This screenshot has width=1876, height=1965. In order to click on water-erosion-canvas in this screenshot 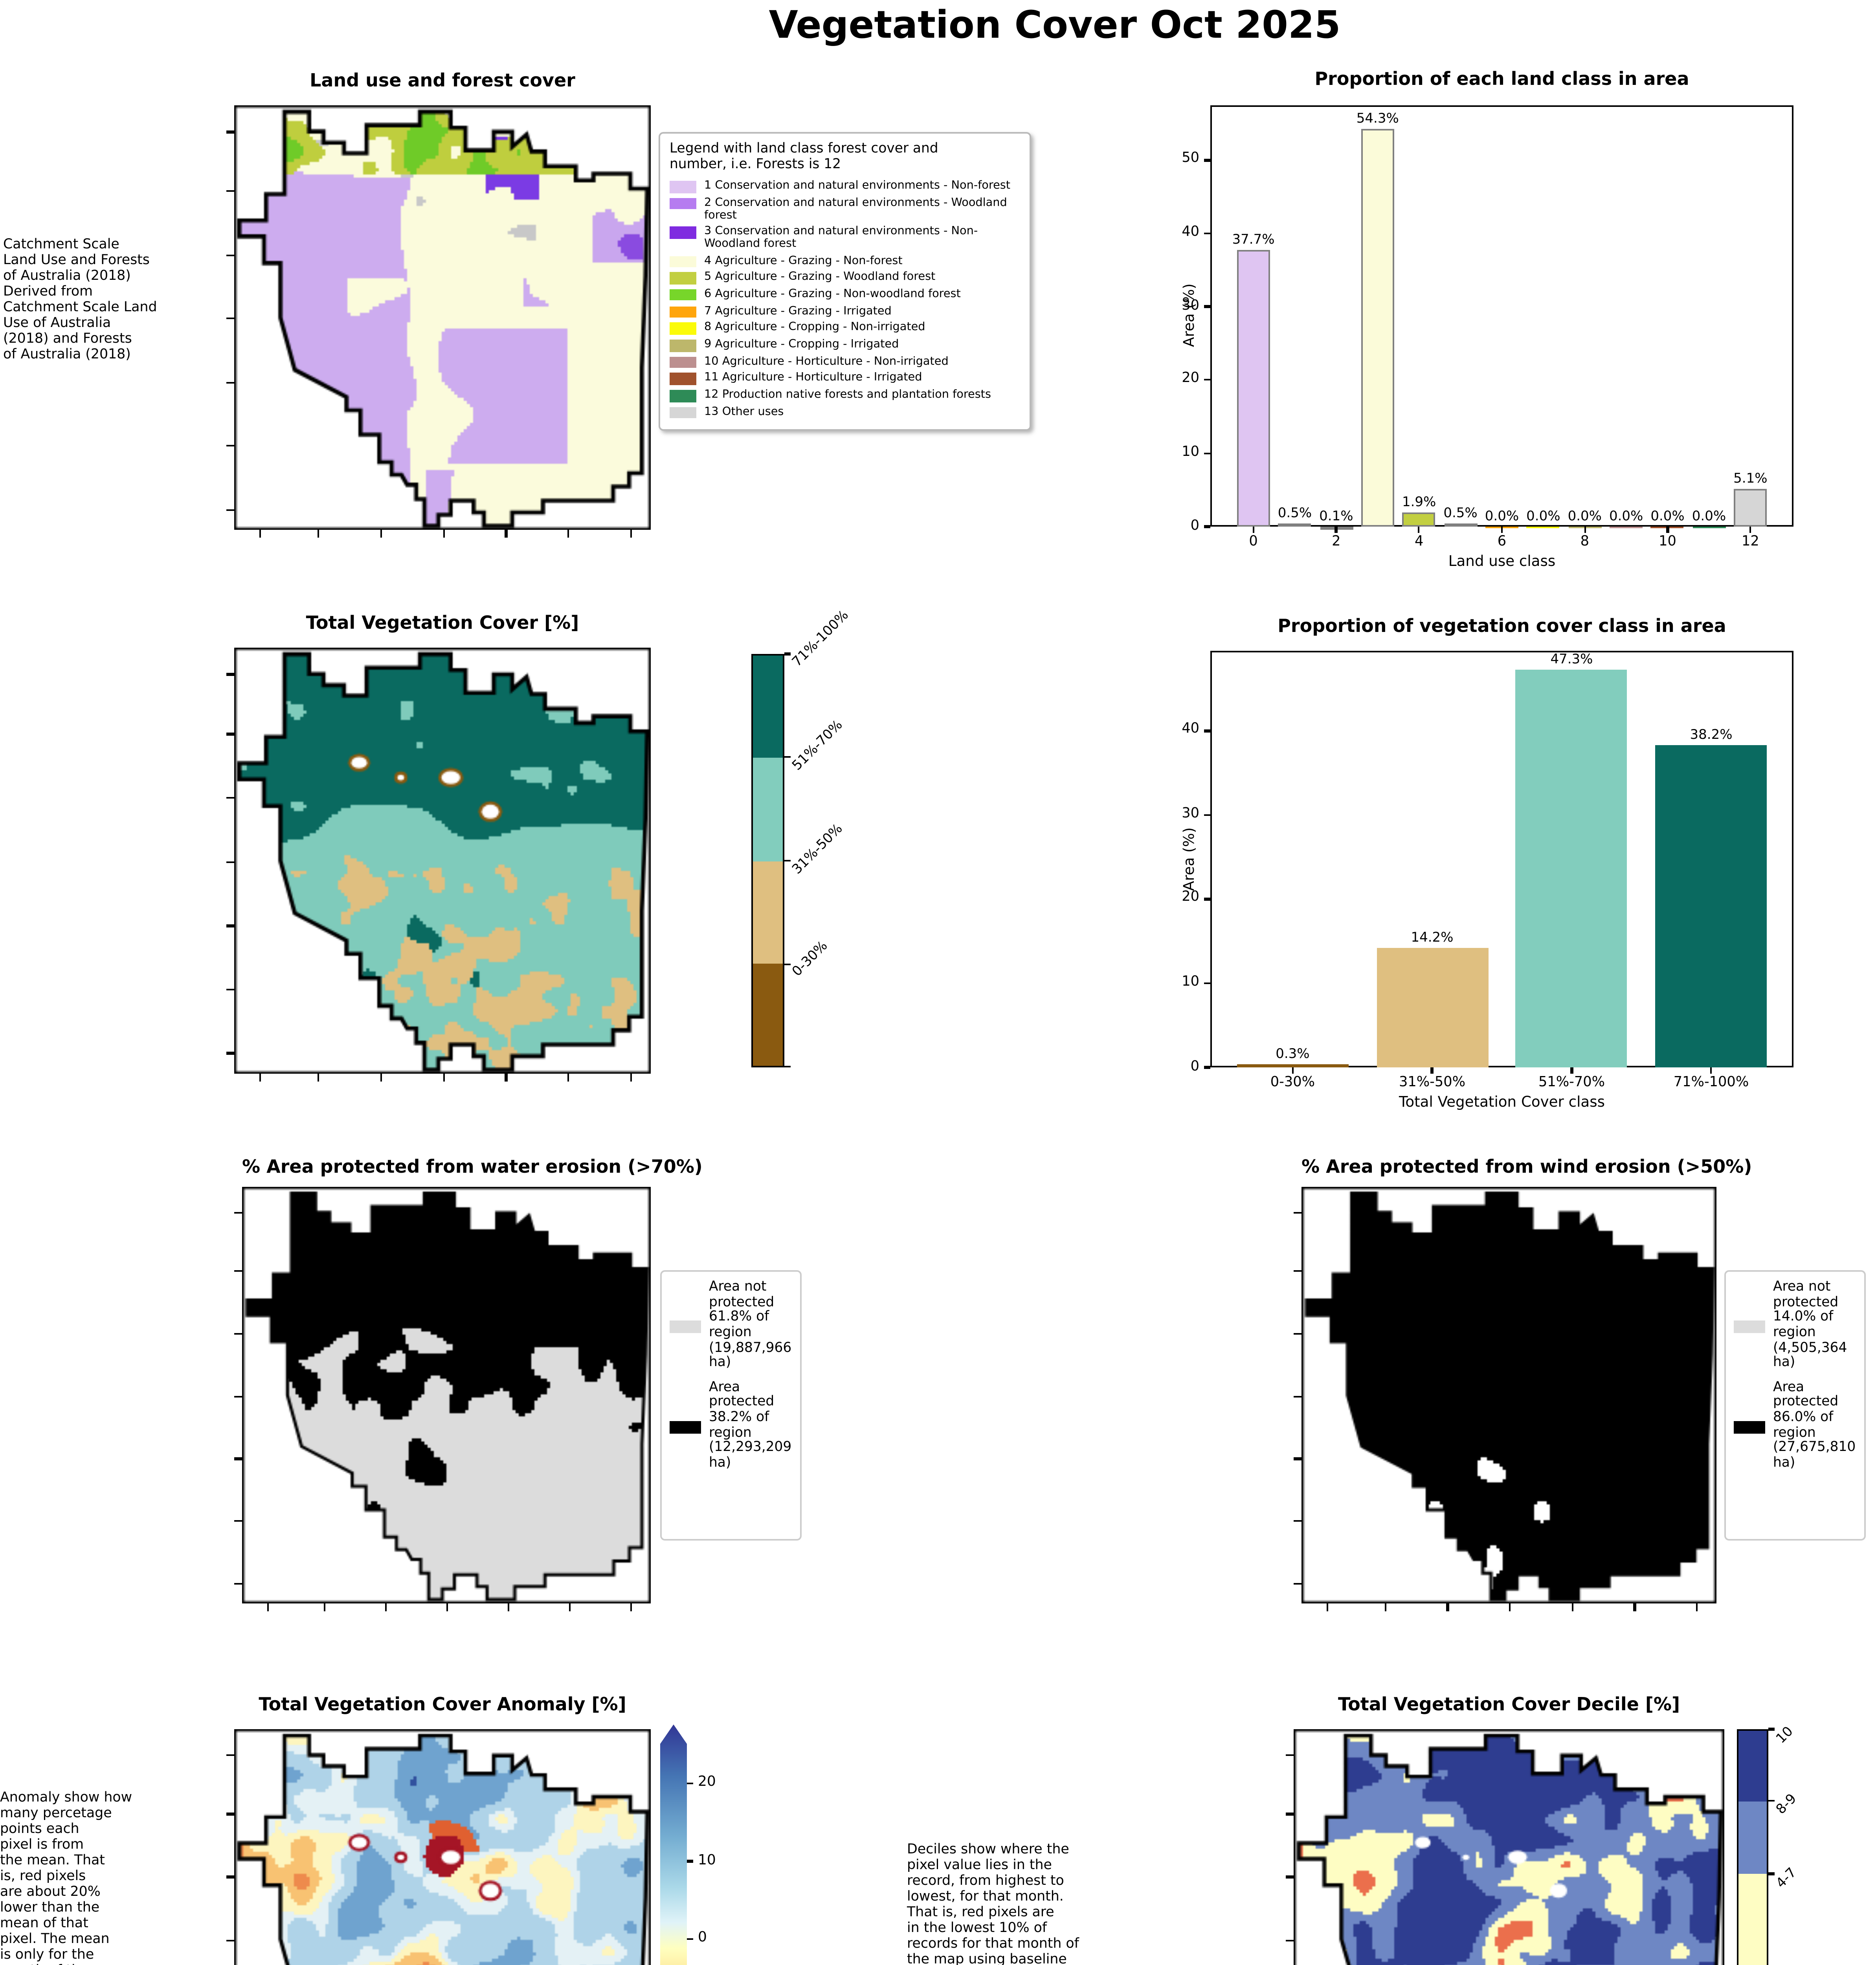, I will do `click(446, 1395)`.